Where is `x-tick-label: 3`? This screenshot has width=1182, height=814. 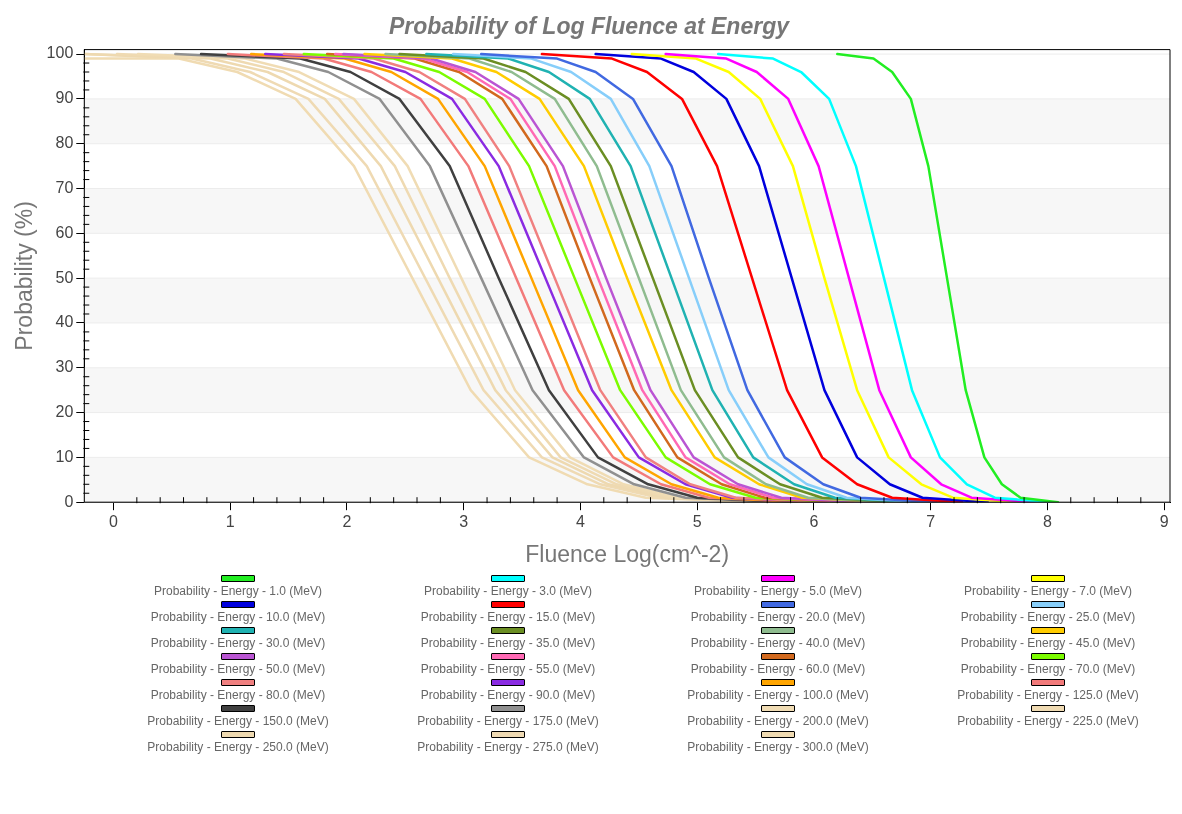
x-tick-label: 3 is located at coordinates (464, 522).